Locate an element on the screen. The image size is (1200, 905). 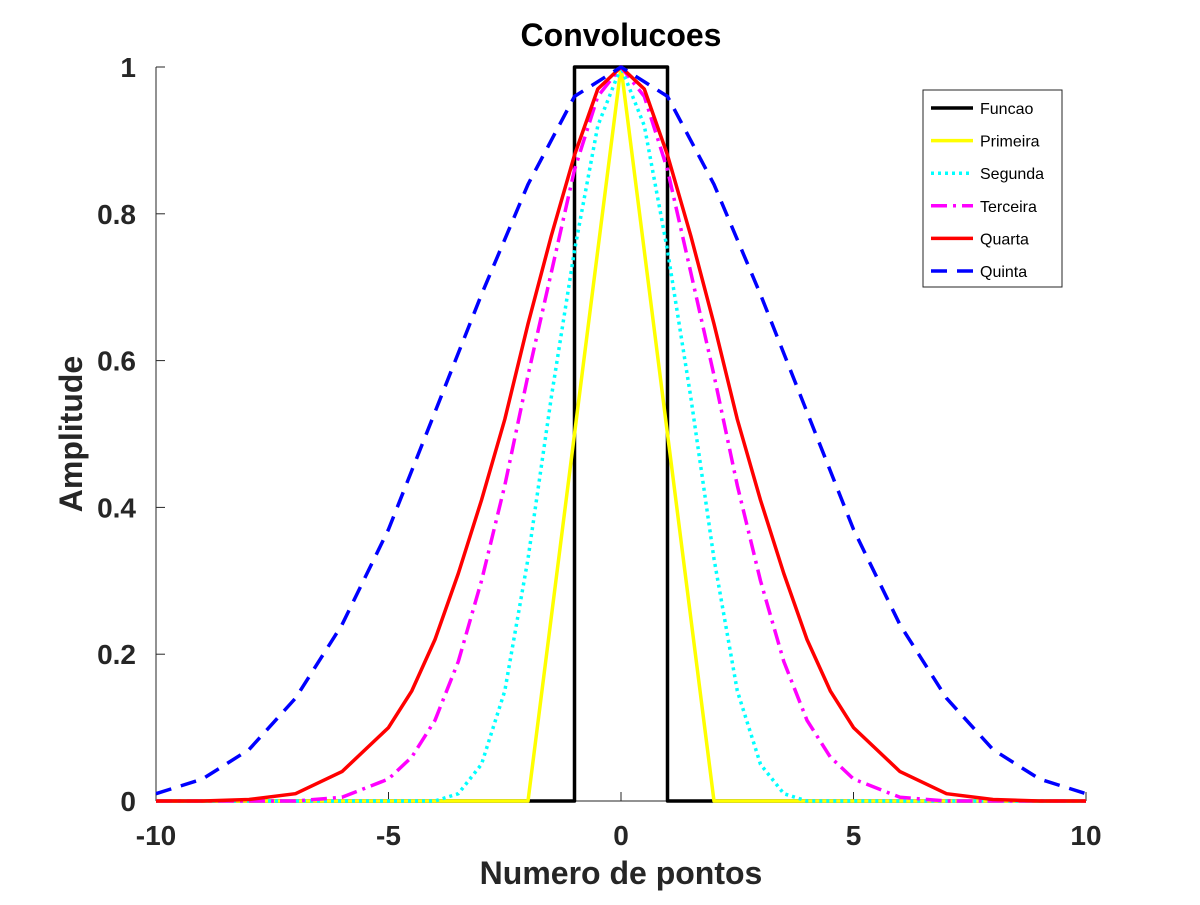
legend-label-primeira: Primeira is located at coordinates (1010, 142).